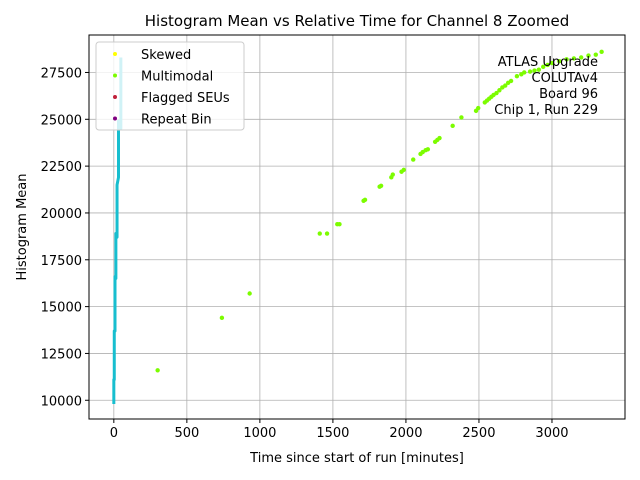  I want to click on x-tick-label: 0, so click(114, 433).